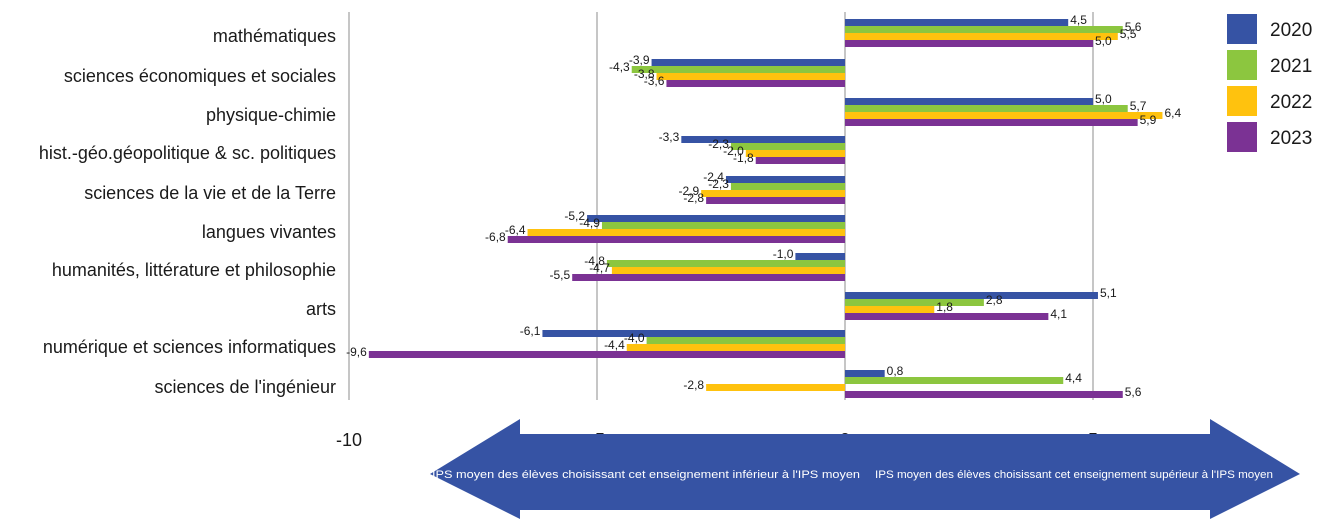  Describe the element at coordinates (187, 153) in the screenshot. I see `category-label: hist.-géo.géopolitique & sc. politiques` at that location.